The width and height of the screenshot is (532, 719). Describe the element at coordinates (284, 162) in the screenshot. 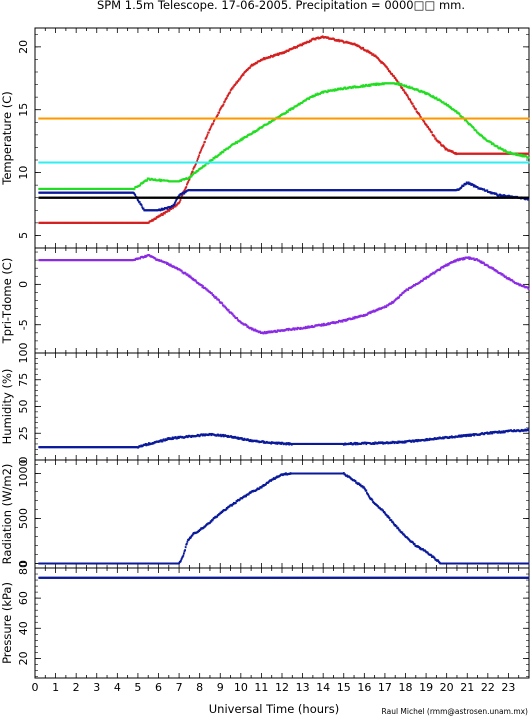

I see `series-temperature-cyan` at that location.